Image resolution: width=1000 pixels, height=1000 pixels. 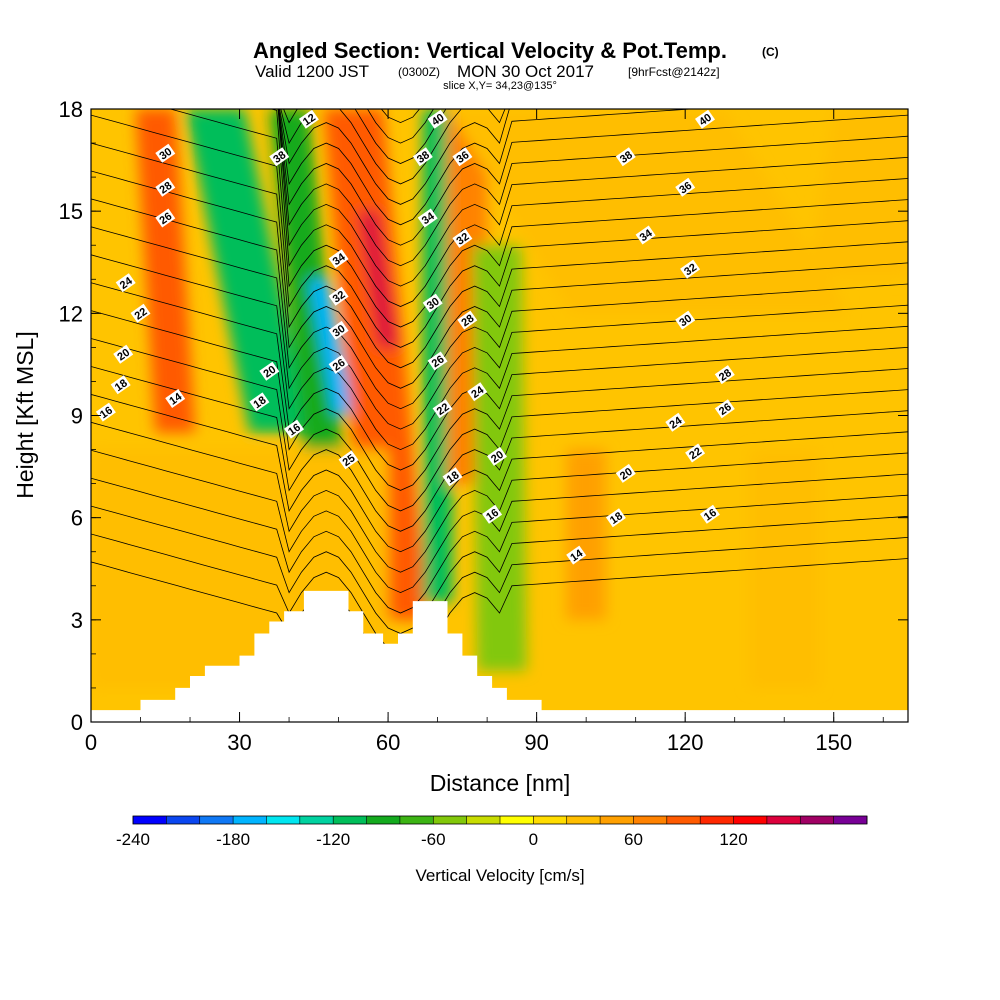 I want to click on contour-label: 26, so click(x=338, y=364).